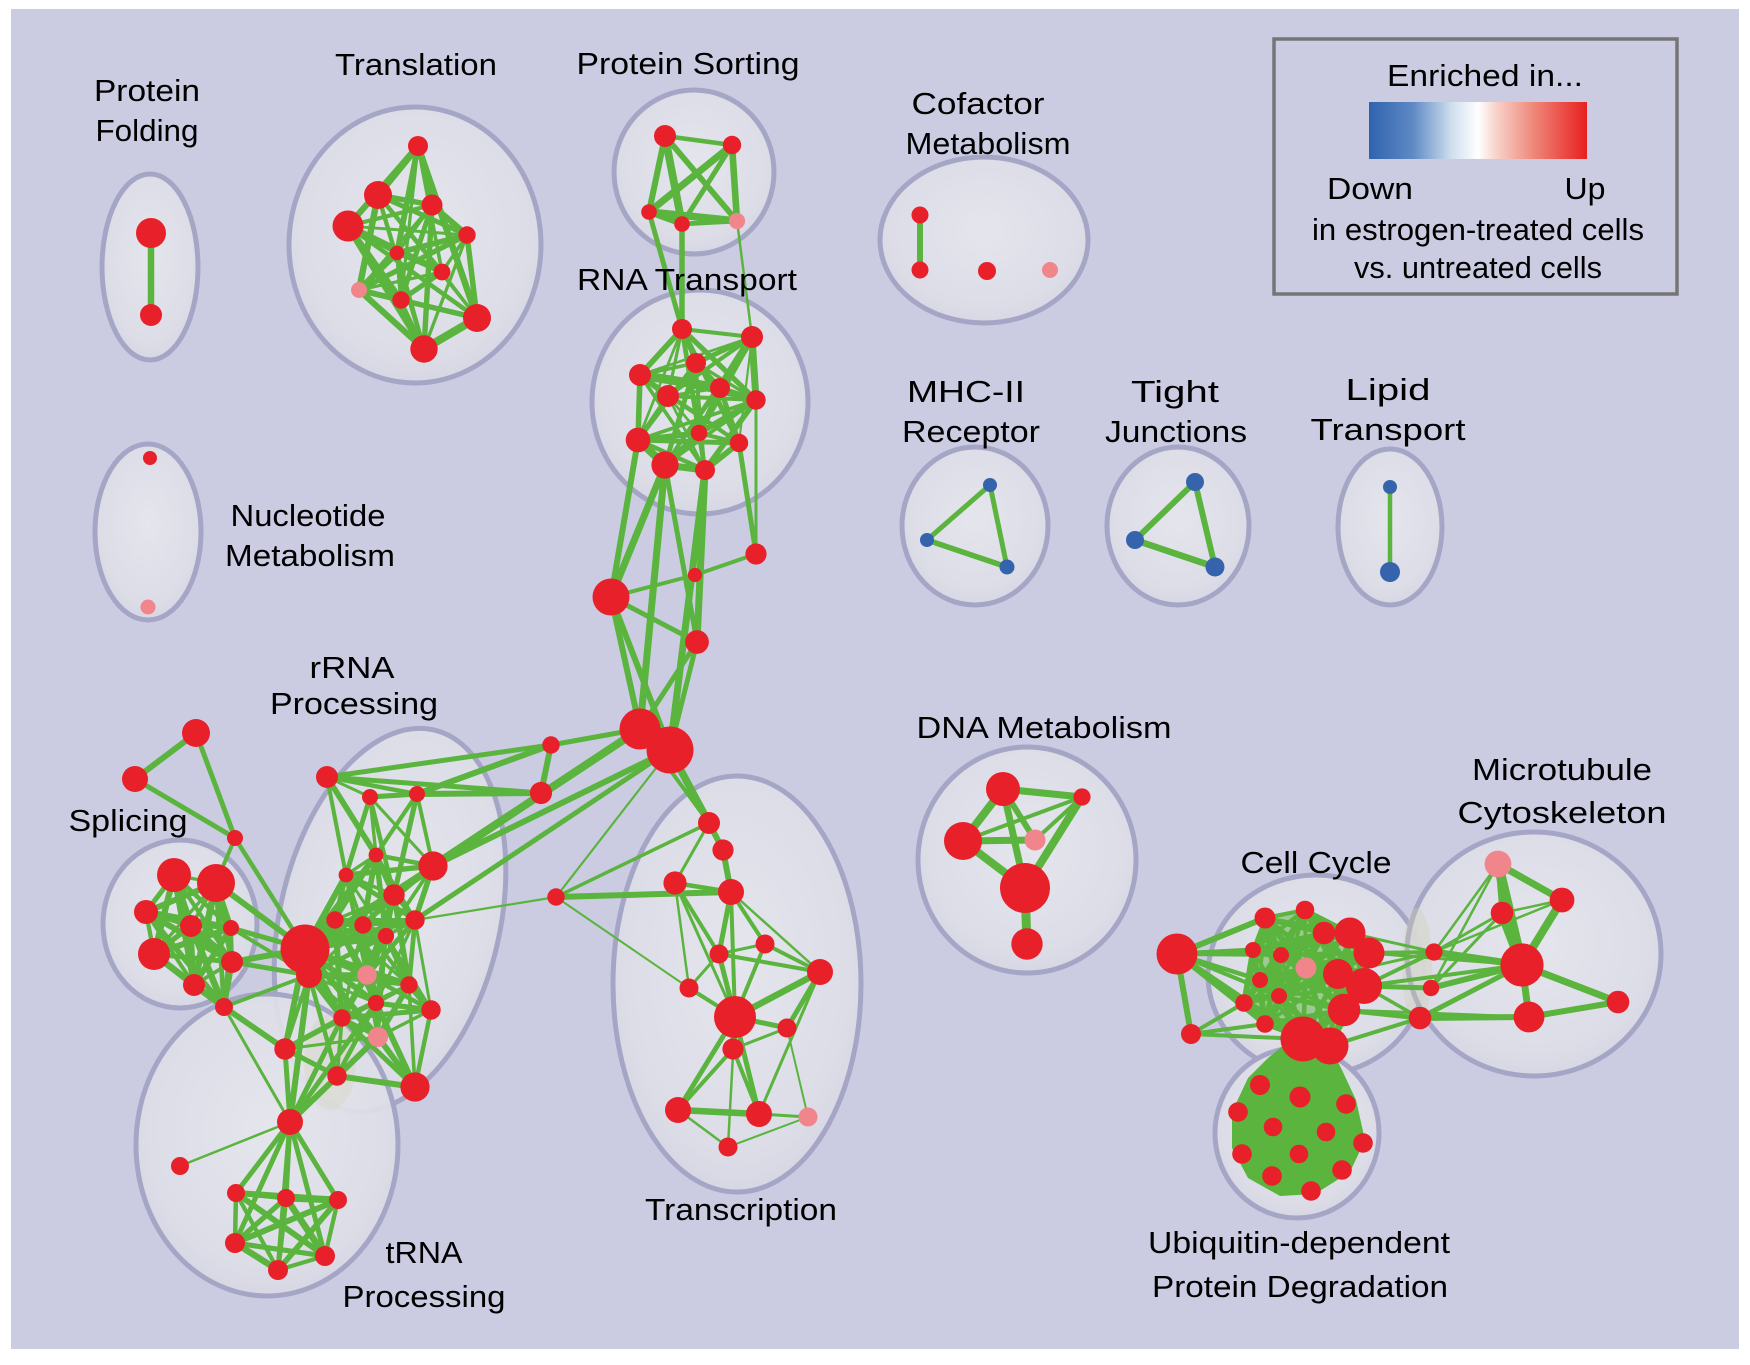 The height and width of the screenshot is (1365, 1750). I want to click on svg-text: Tight, so click(1175, 391).